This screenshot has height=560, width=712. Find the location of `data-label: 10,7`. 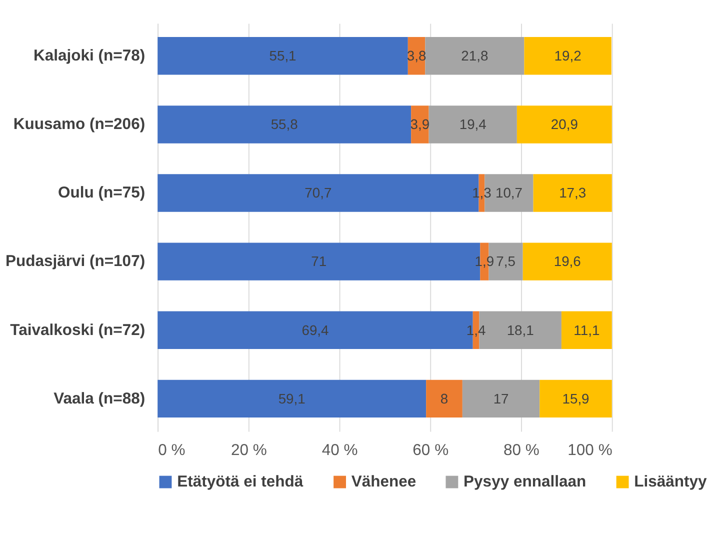

data-label: 10,7 is located at coordinates (509, 192).